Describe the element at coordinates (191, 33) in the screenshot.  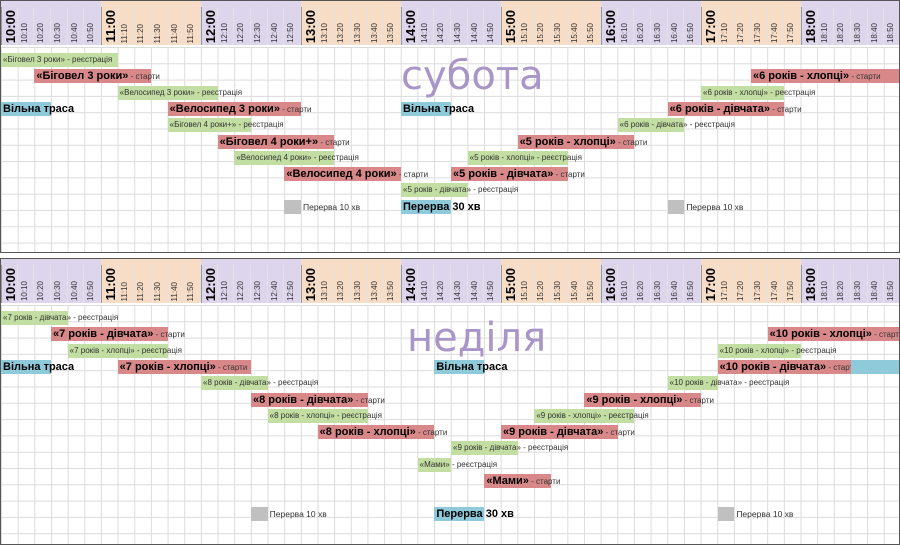
I see `time-label: 11:50` at that location.